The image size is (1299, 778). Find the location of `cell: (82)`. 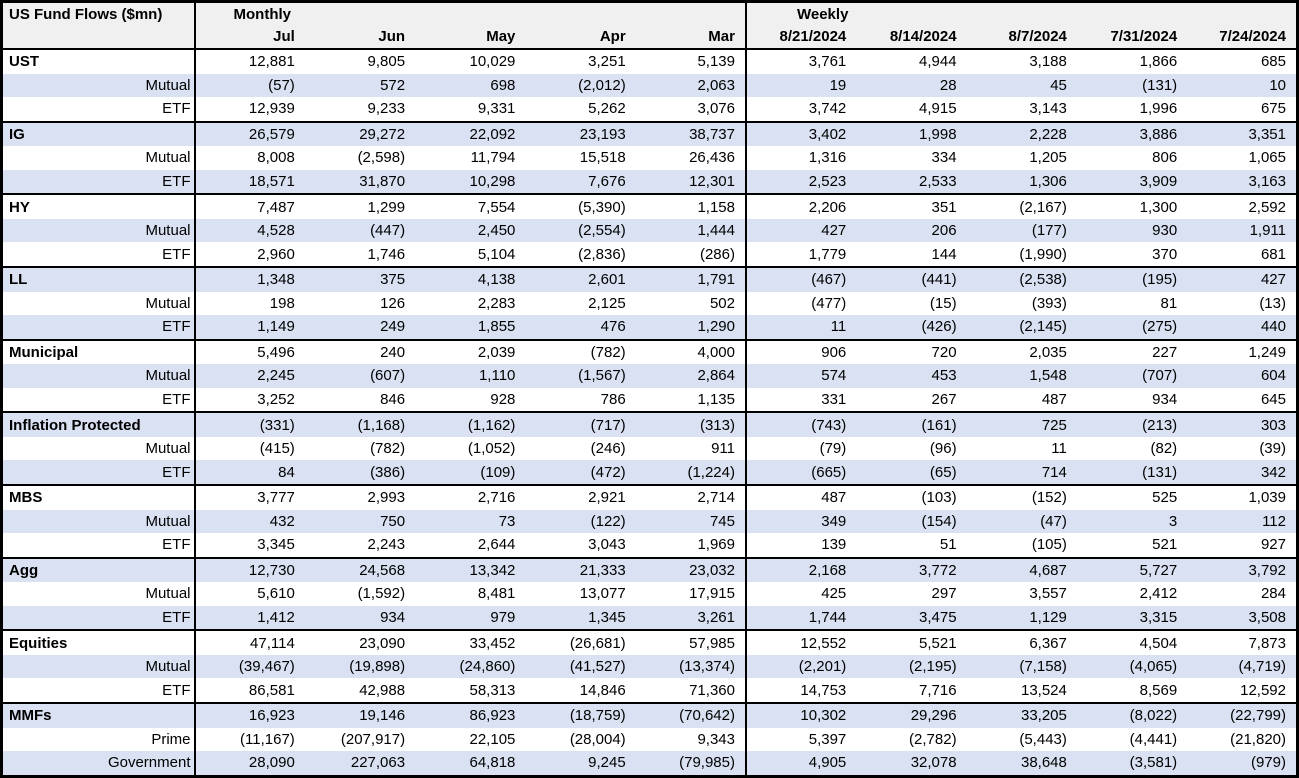

cell: (82) is located at coordinates (1164, 449).